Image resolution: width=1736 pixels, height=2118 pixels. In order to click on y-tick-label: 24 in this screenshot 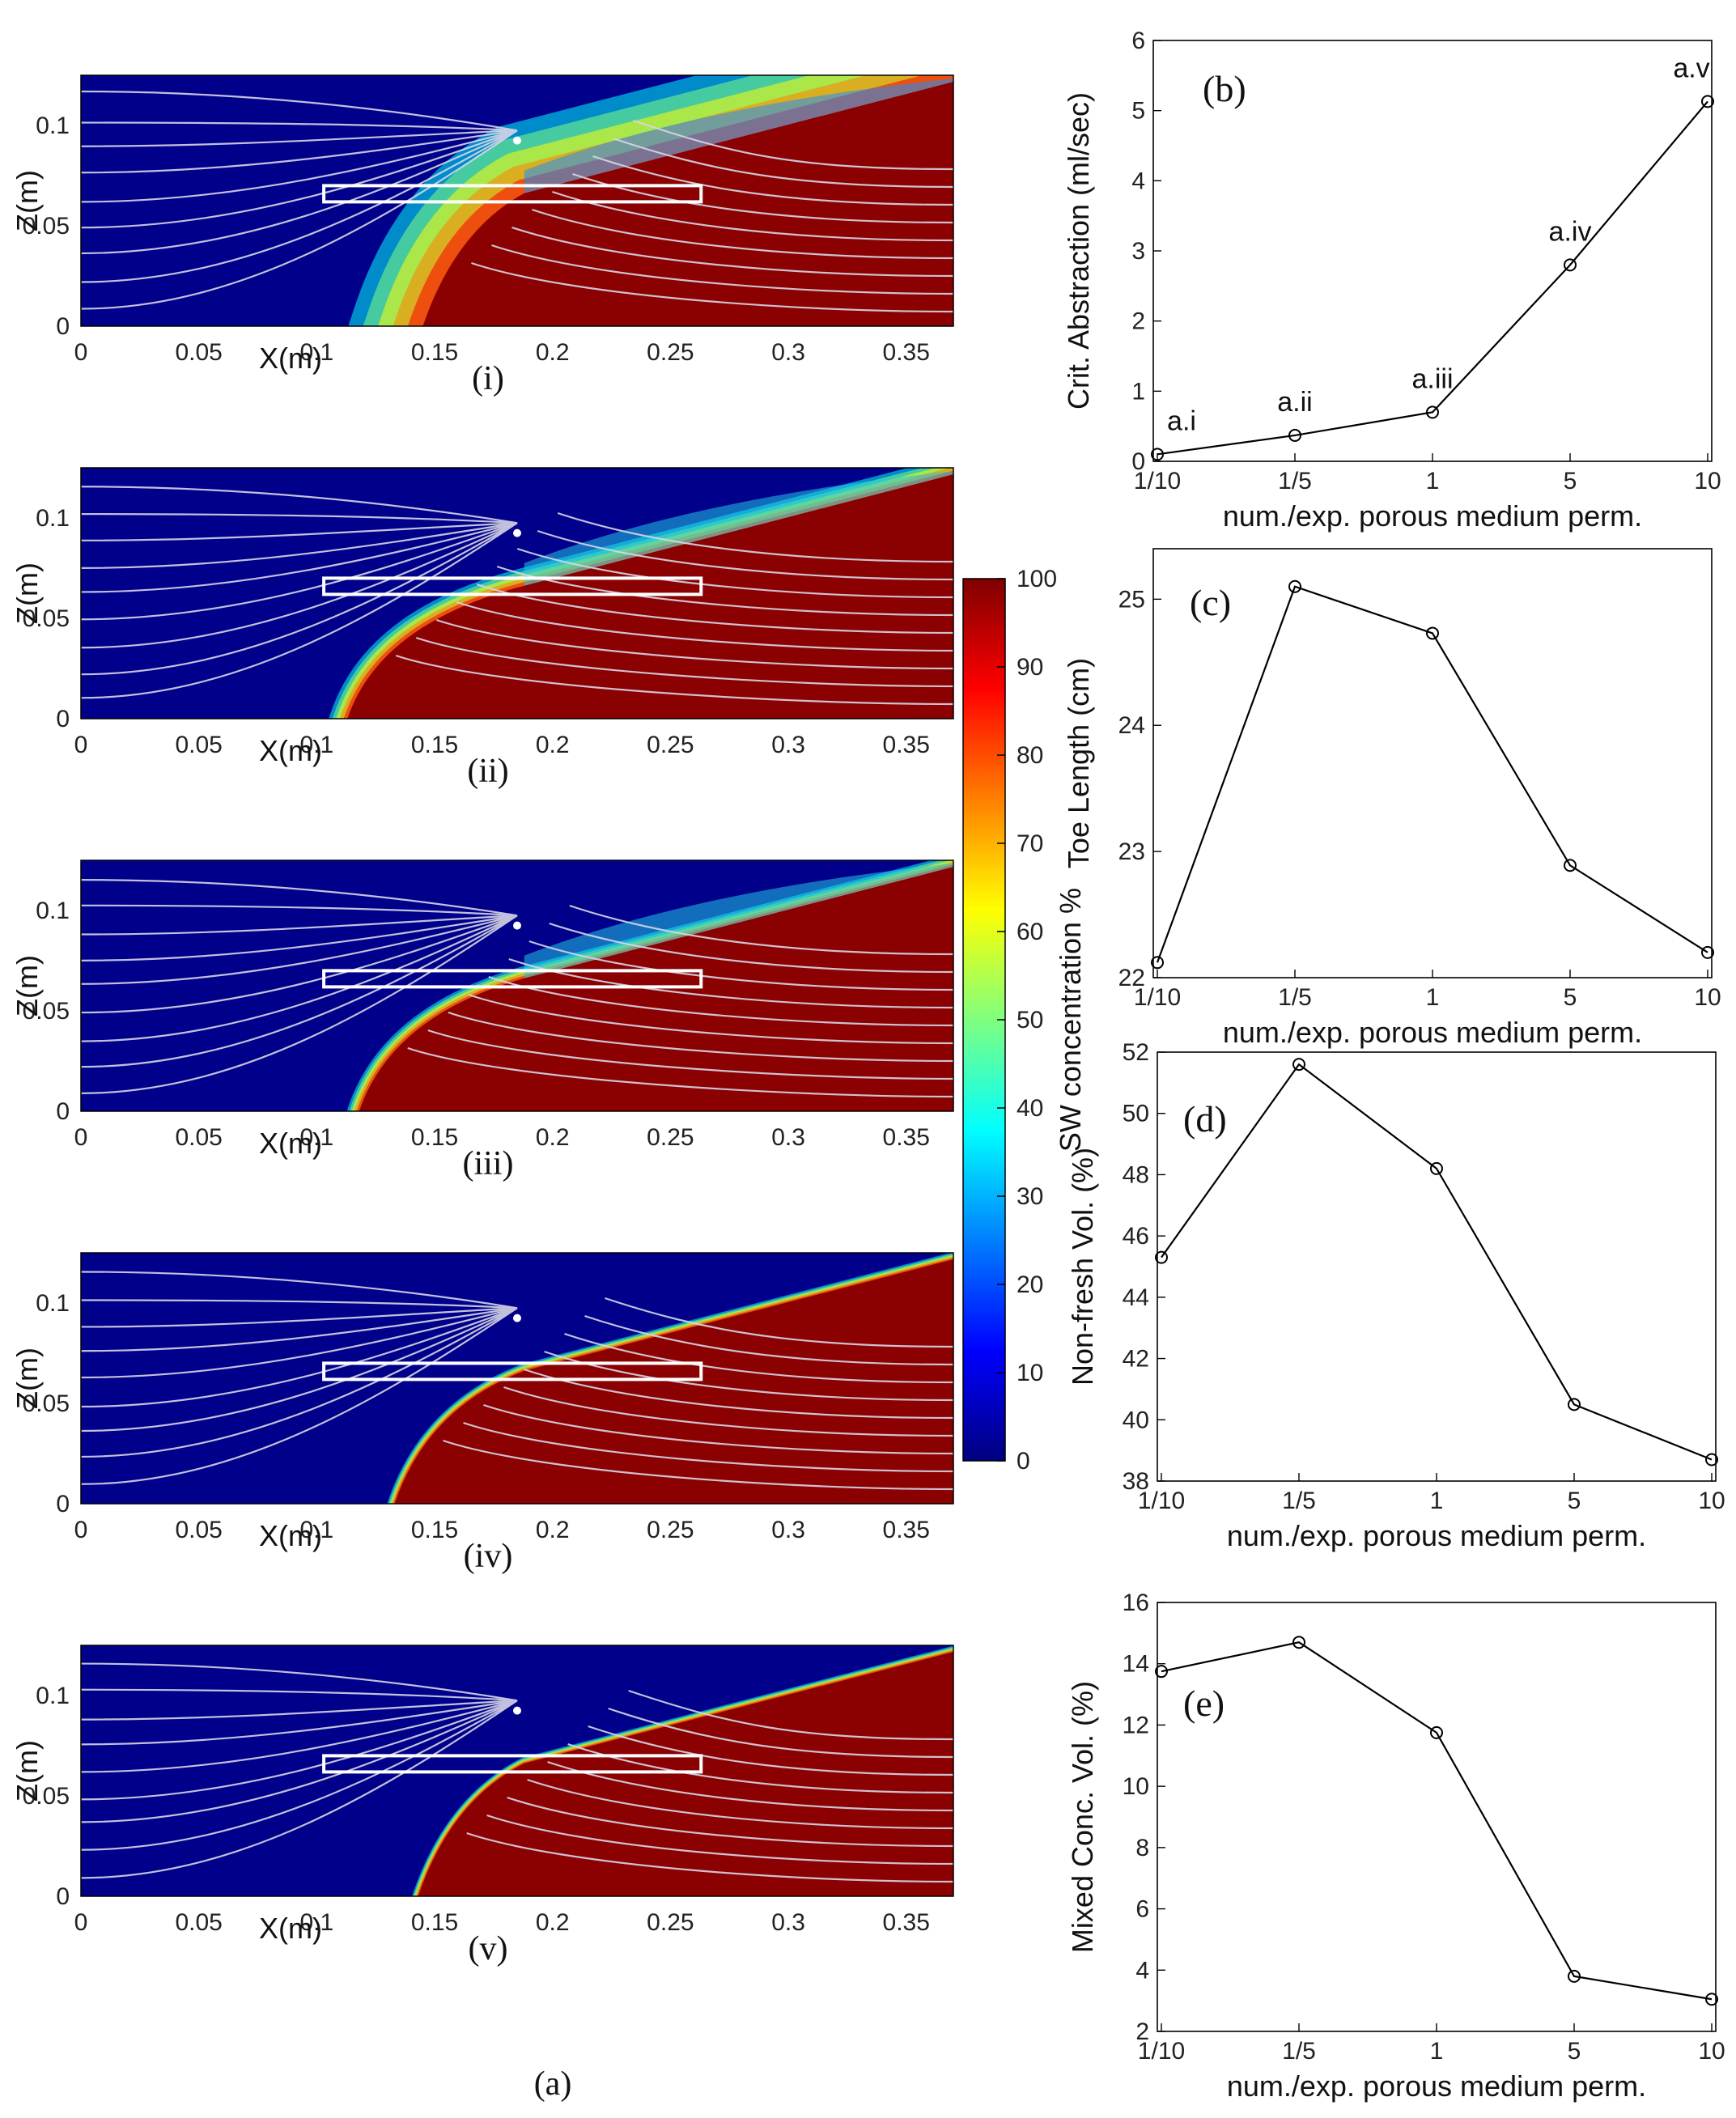, I will do `click(1131, 725)`.